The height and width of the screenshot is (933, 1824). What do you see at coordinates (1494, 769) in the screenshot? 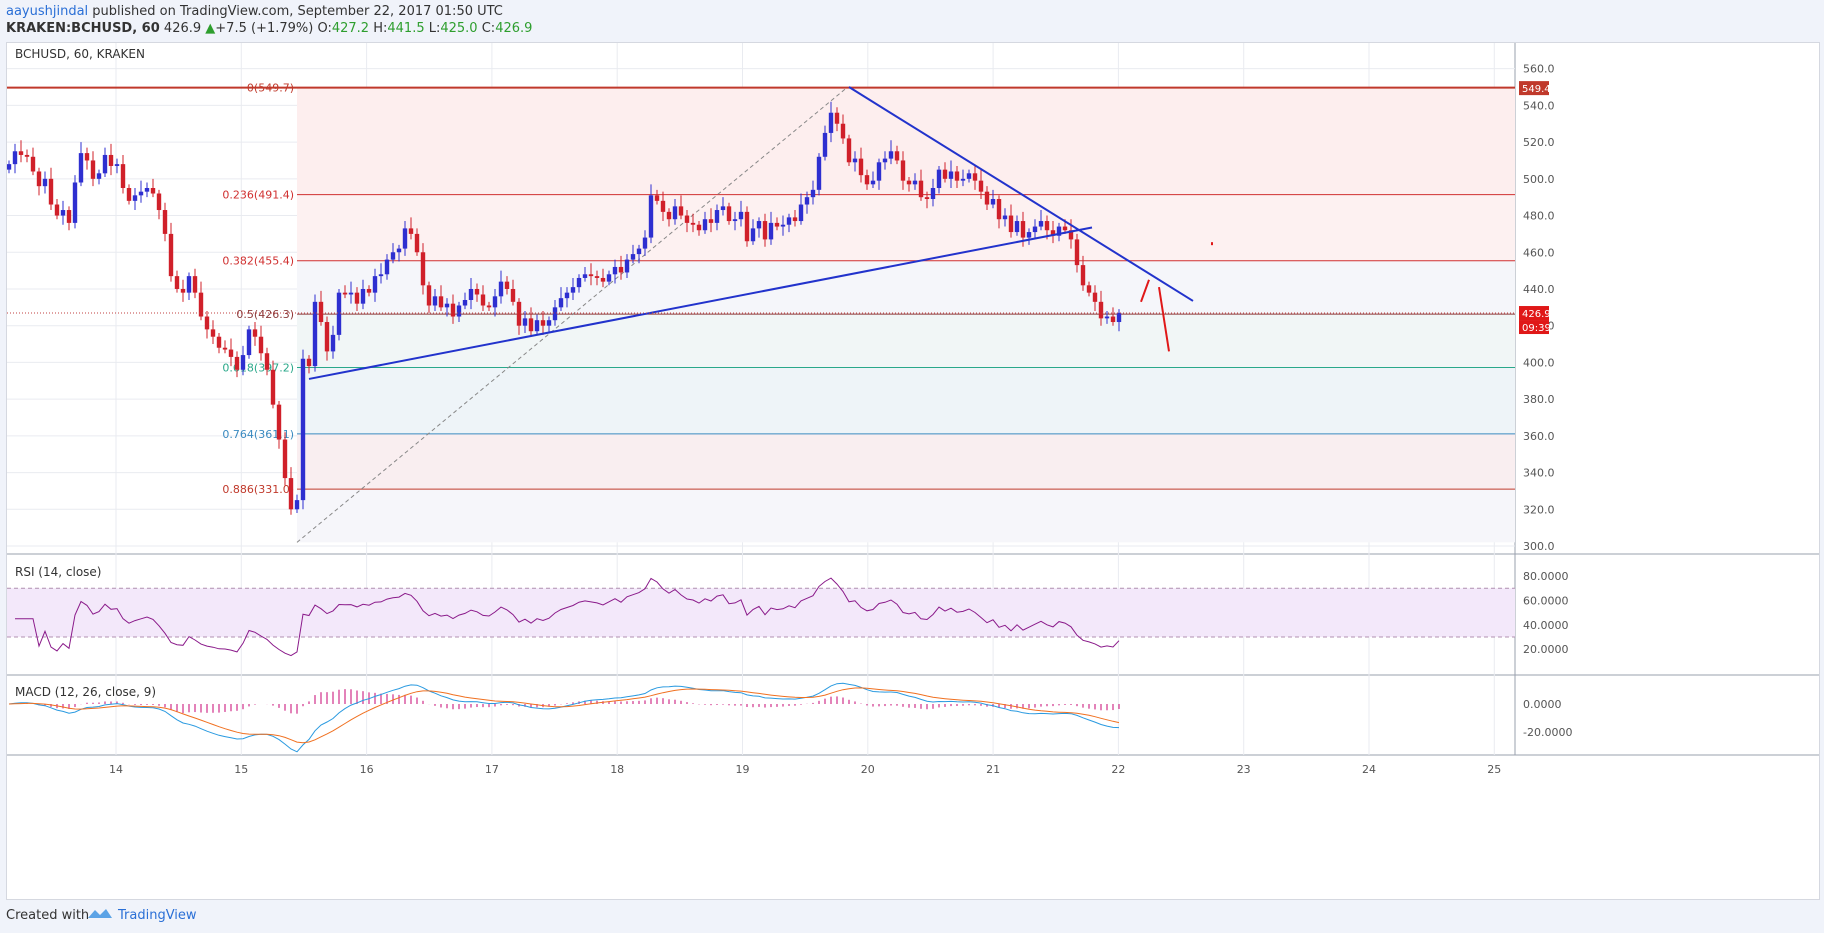
I see `time-tick-label: 25` at bounding box center [1494, 769].